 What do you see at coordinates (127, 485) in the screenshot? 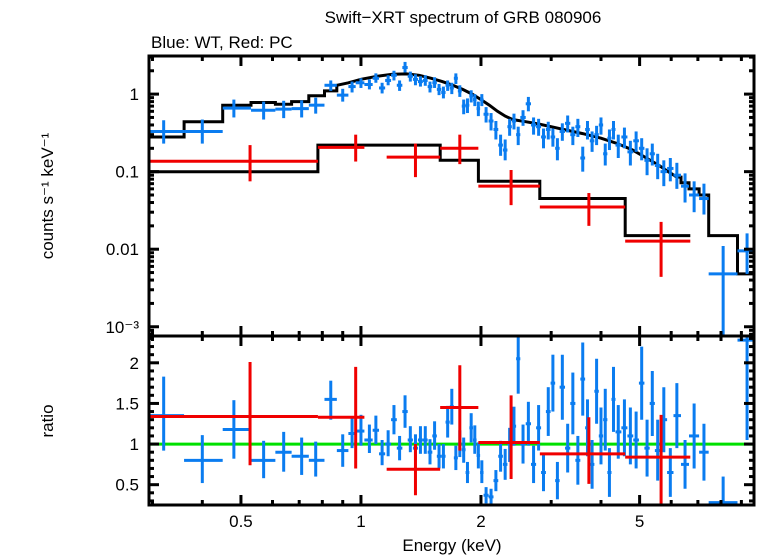
I see `y-tick-label: 0.5` at bounding box center [127, 485].